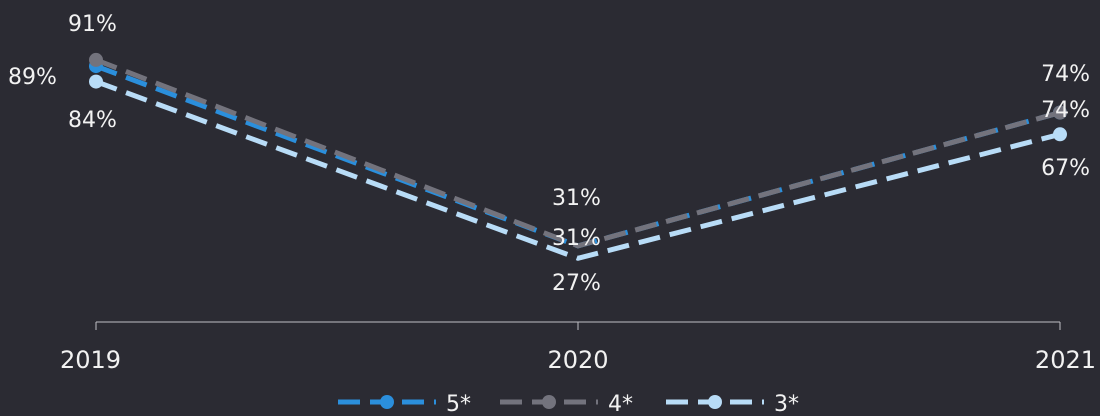 This screenshot has width=1100, height=416. What do you see at coordinates (90, 360) in the screenshot?
I see `x-tick-label: 2019` at bounding box center [90, 360].